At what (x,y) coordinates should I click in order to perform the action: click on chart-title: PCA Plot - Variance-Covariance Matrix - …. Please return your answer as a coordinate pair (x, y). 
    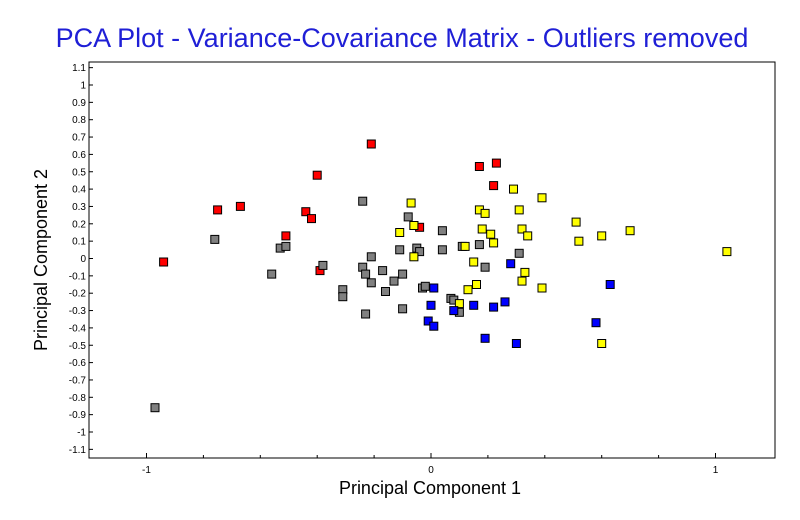
    Looking at the image, I should click on (402, 38).